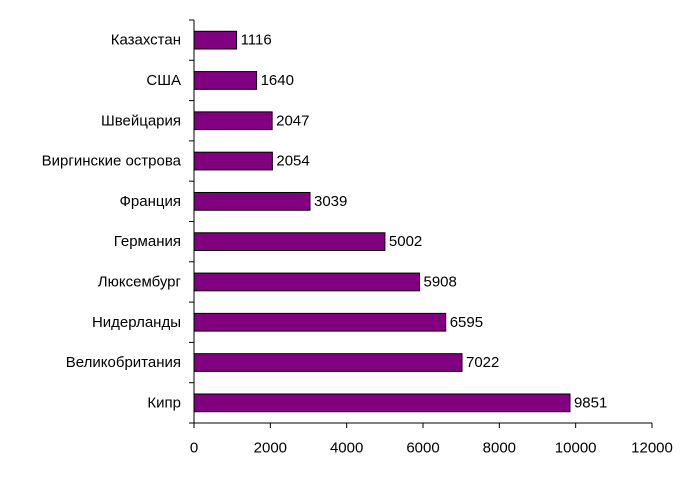 The height and width of the screenshot is (484, 697). What do you see at coordinates (163, 80) in the screenshot?
I see `category-label: США` at bounding box center [163, 80].